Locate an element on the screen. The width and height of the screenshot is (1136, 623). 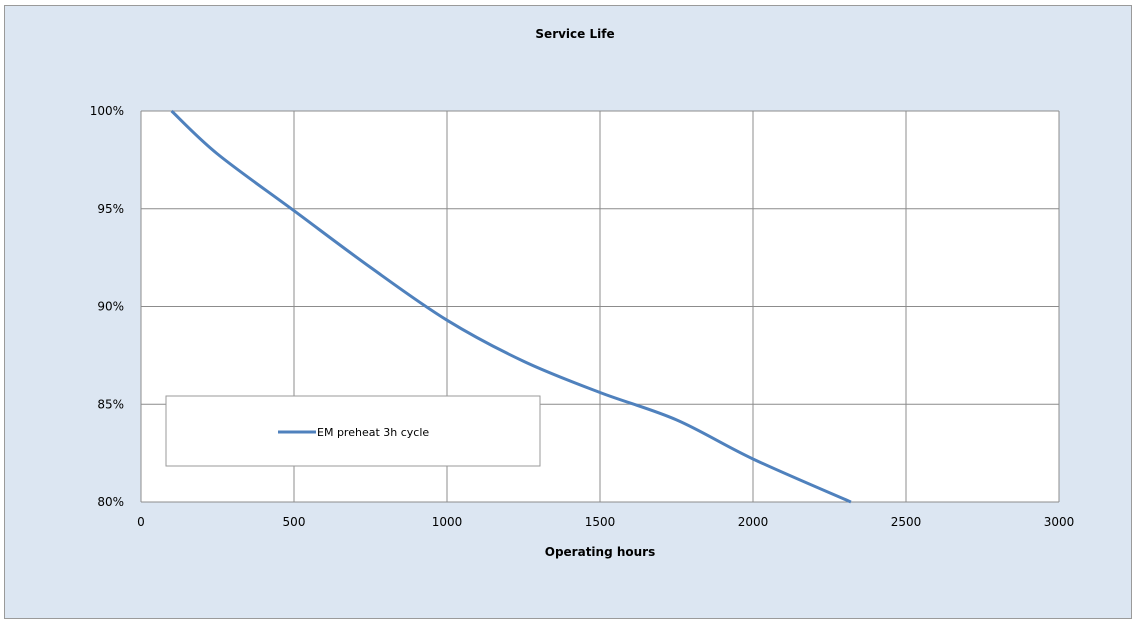
y-tick-label: 80% is located at coordinates (110, 502).